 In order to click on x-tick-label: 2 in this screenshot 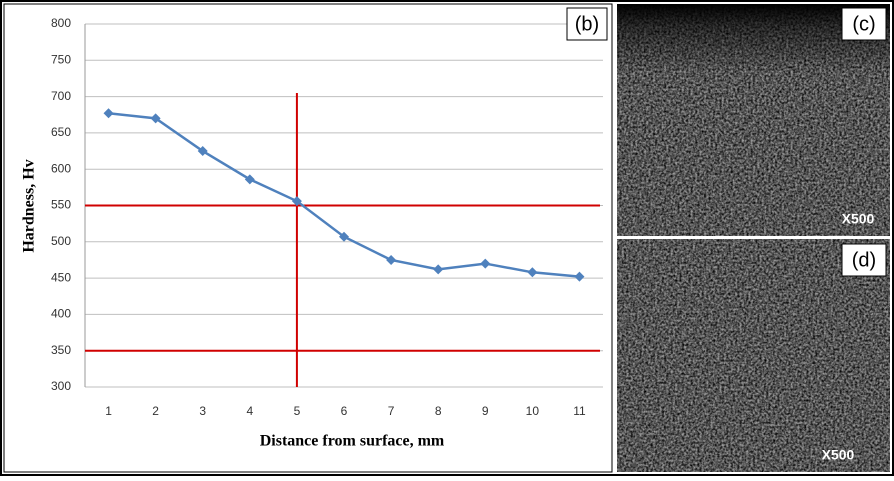, I will do `click(155, 411)`.